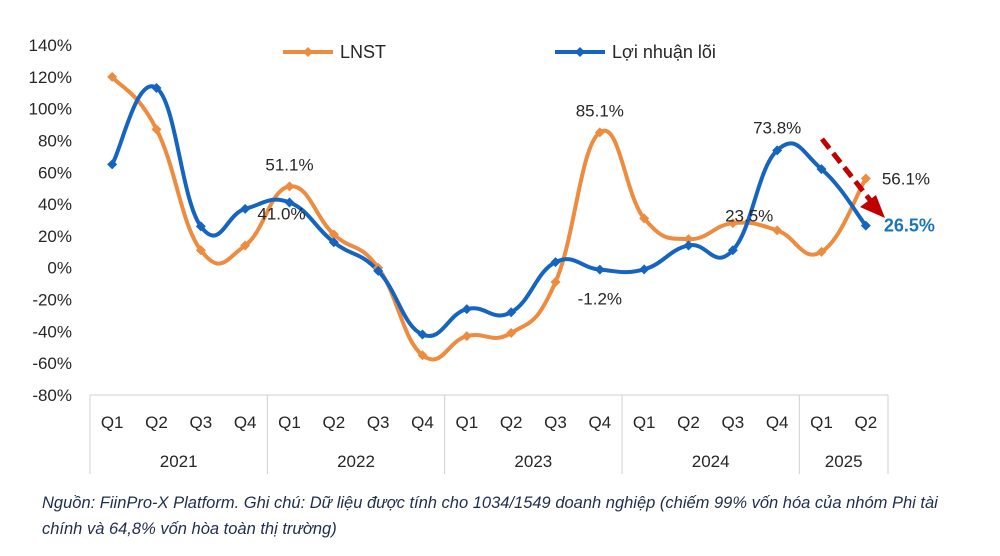  What do you see at coordinates (55, 172) in the screenshot?
I see `y-tick-label: 60%` at bounding box center [55, 172].